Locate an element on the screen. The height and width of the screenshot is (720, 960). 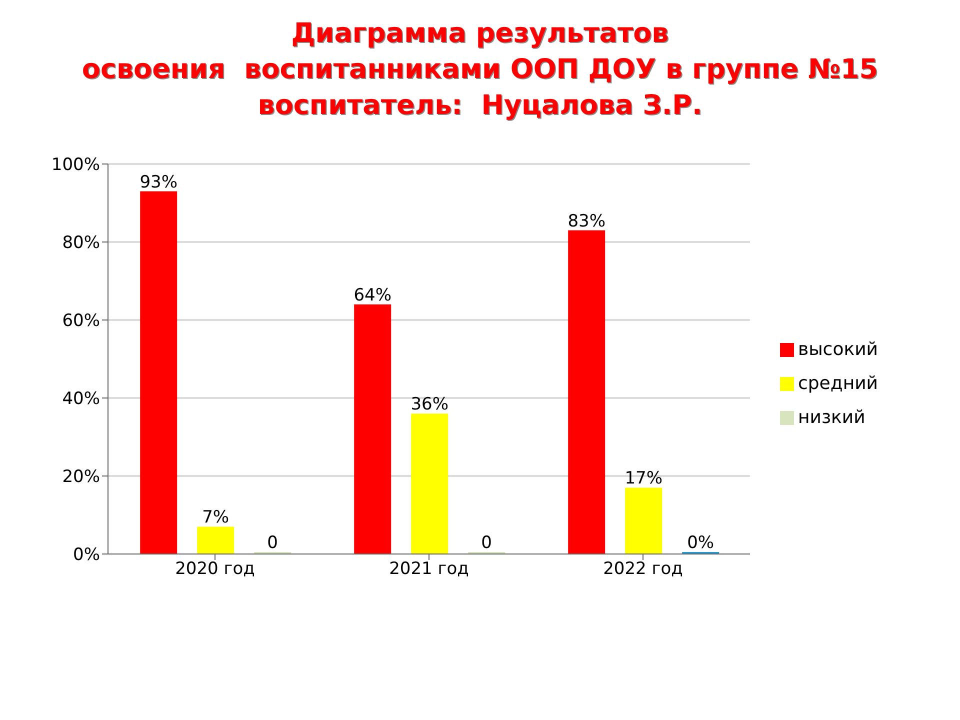
legend-label: низкий is located at coordinates (832, 417).